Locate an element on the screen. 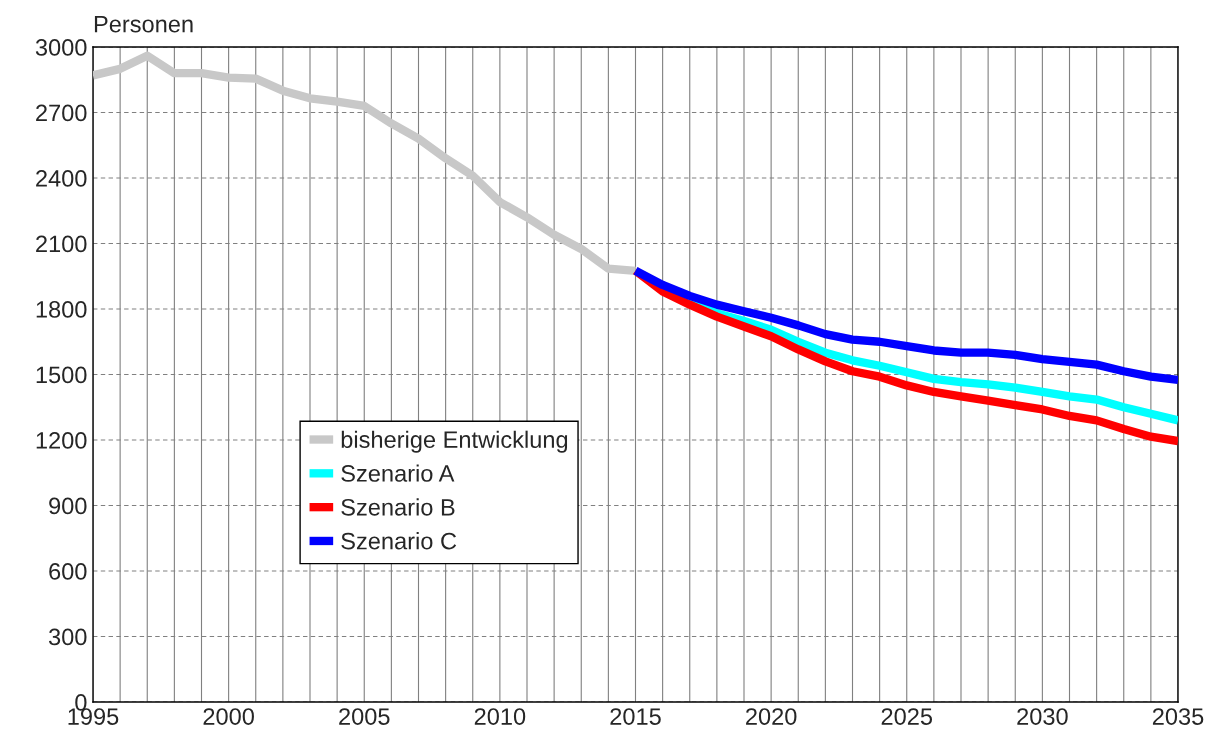 The image size is (1217, 745). x-tick-label: 2020 is located at coordinates (771, 716).